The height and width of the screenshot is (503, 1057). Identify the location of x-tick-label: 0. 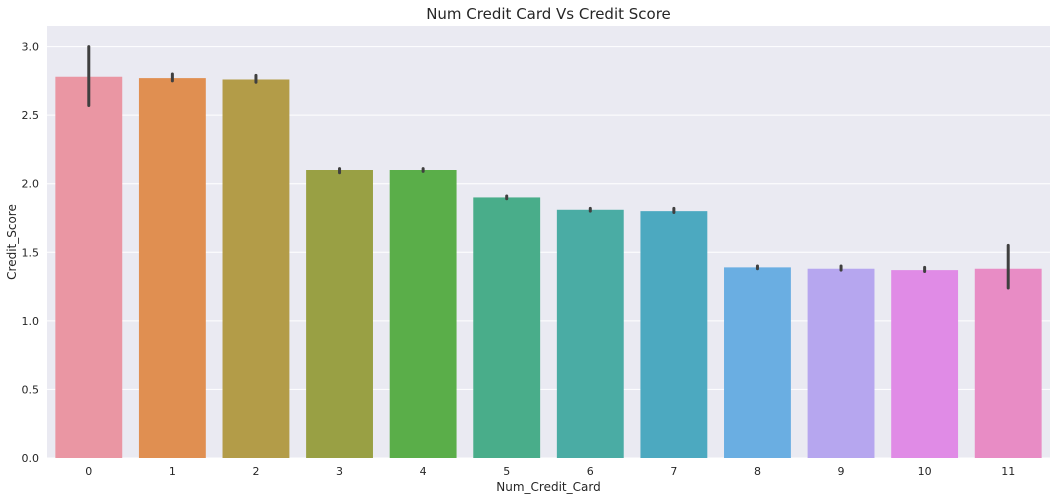
(88, 471).